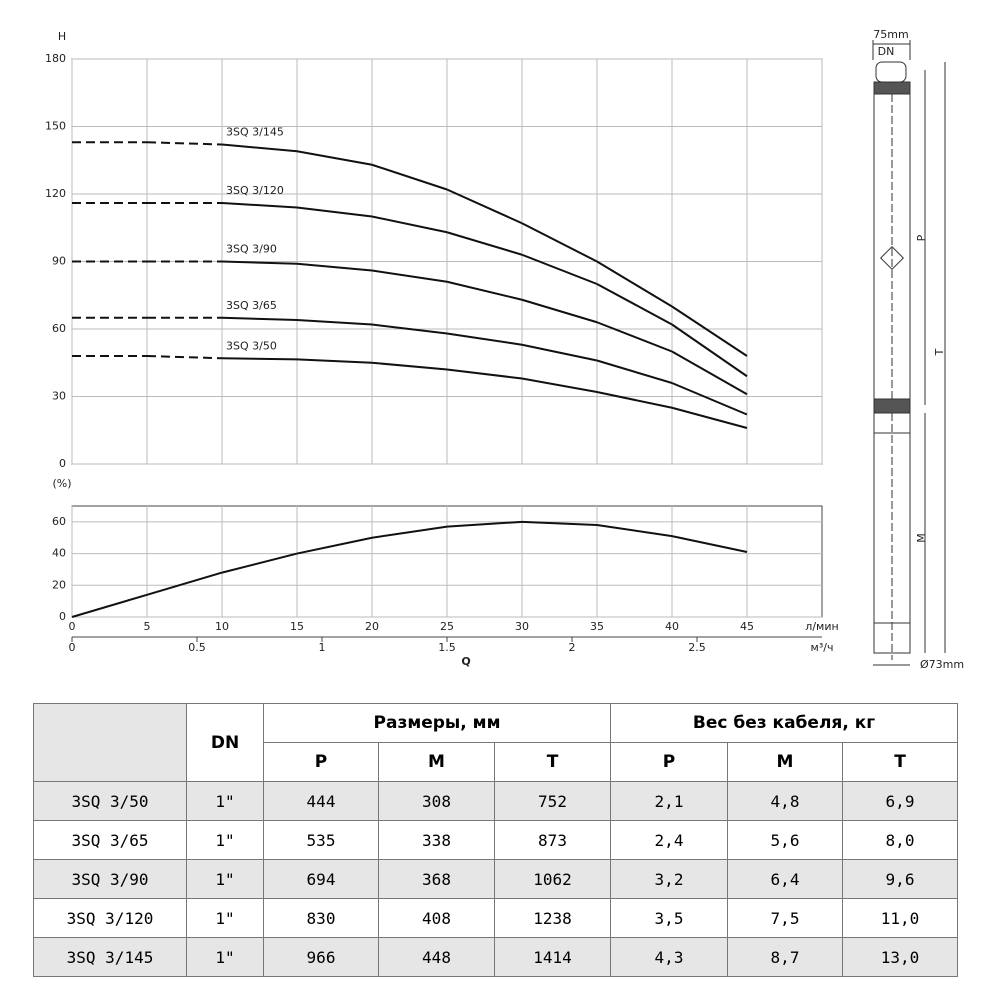  I want to click on x-tick-label: 10, so click(222, 626).